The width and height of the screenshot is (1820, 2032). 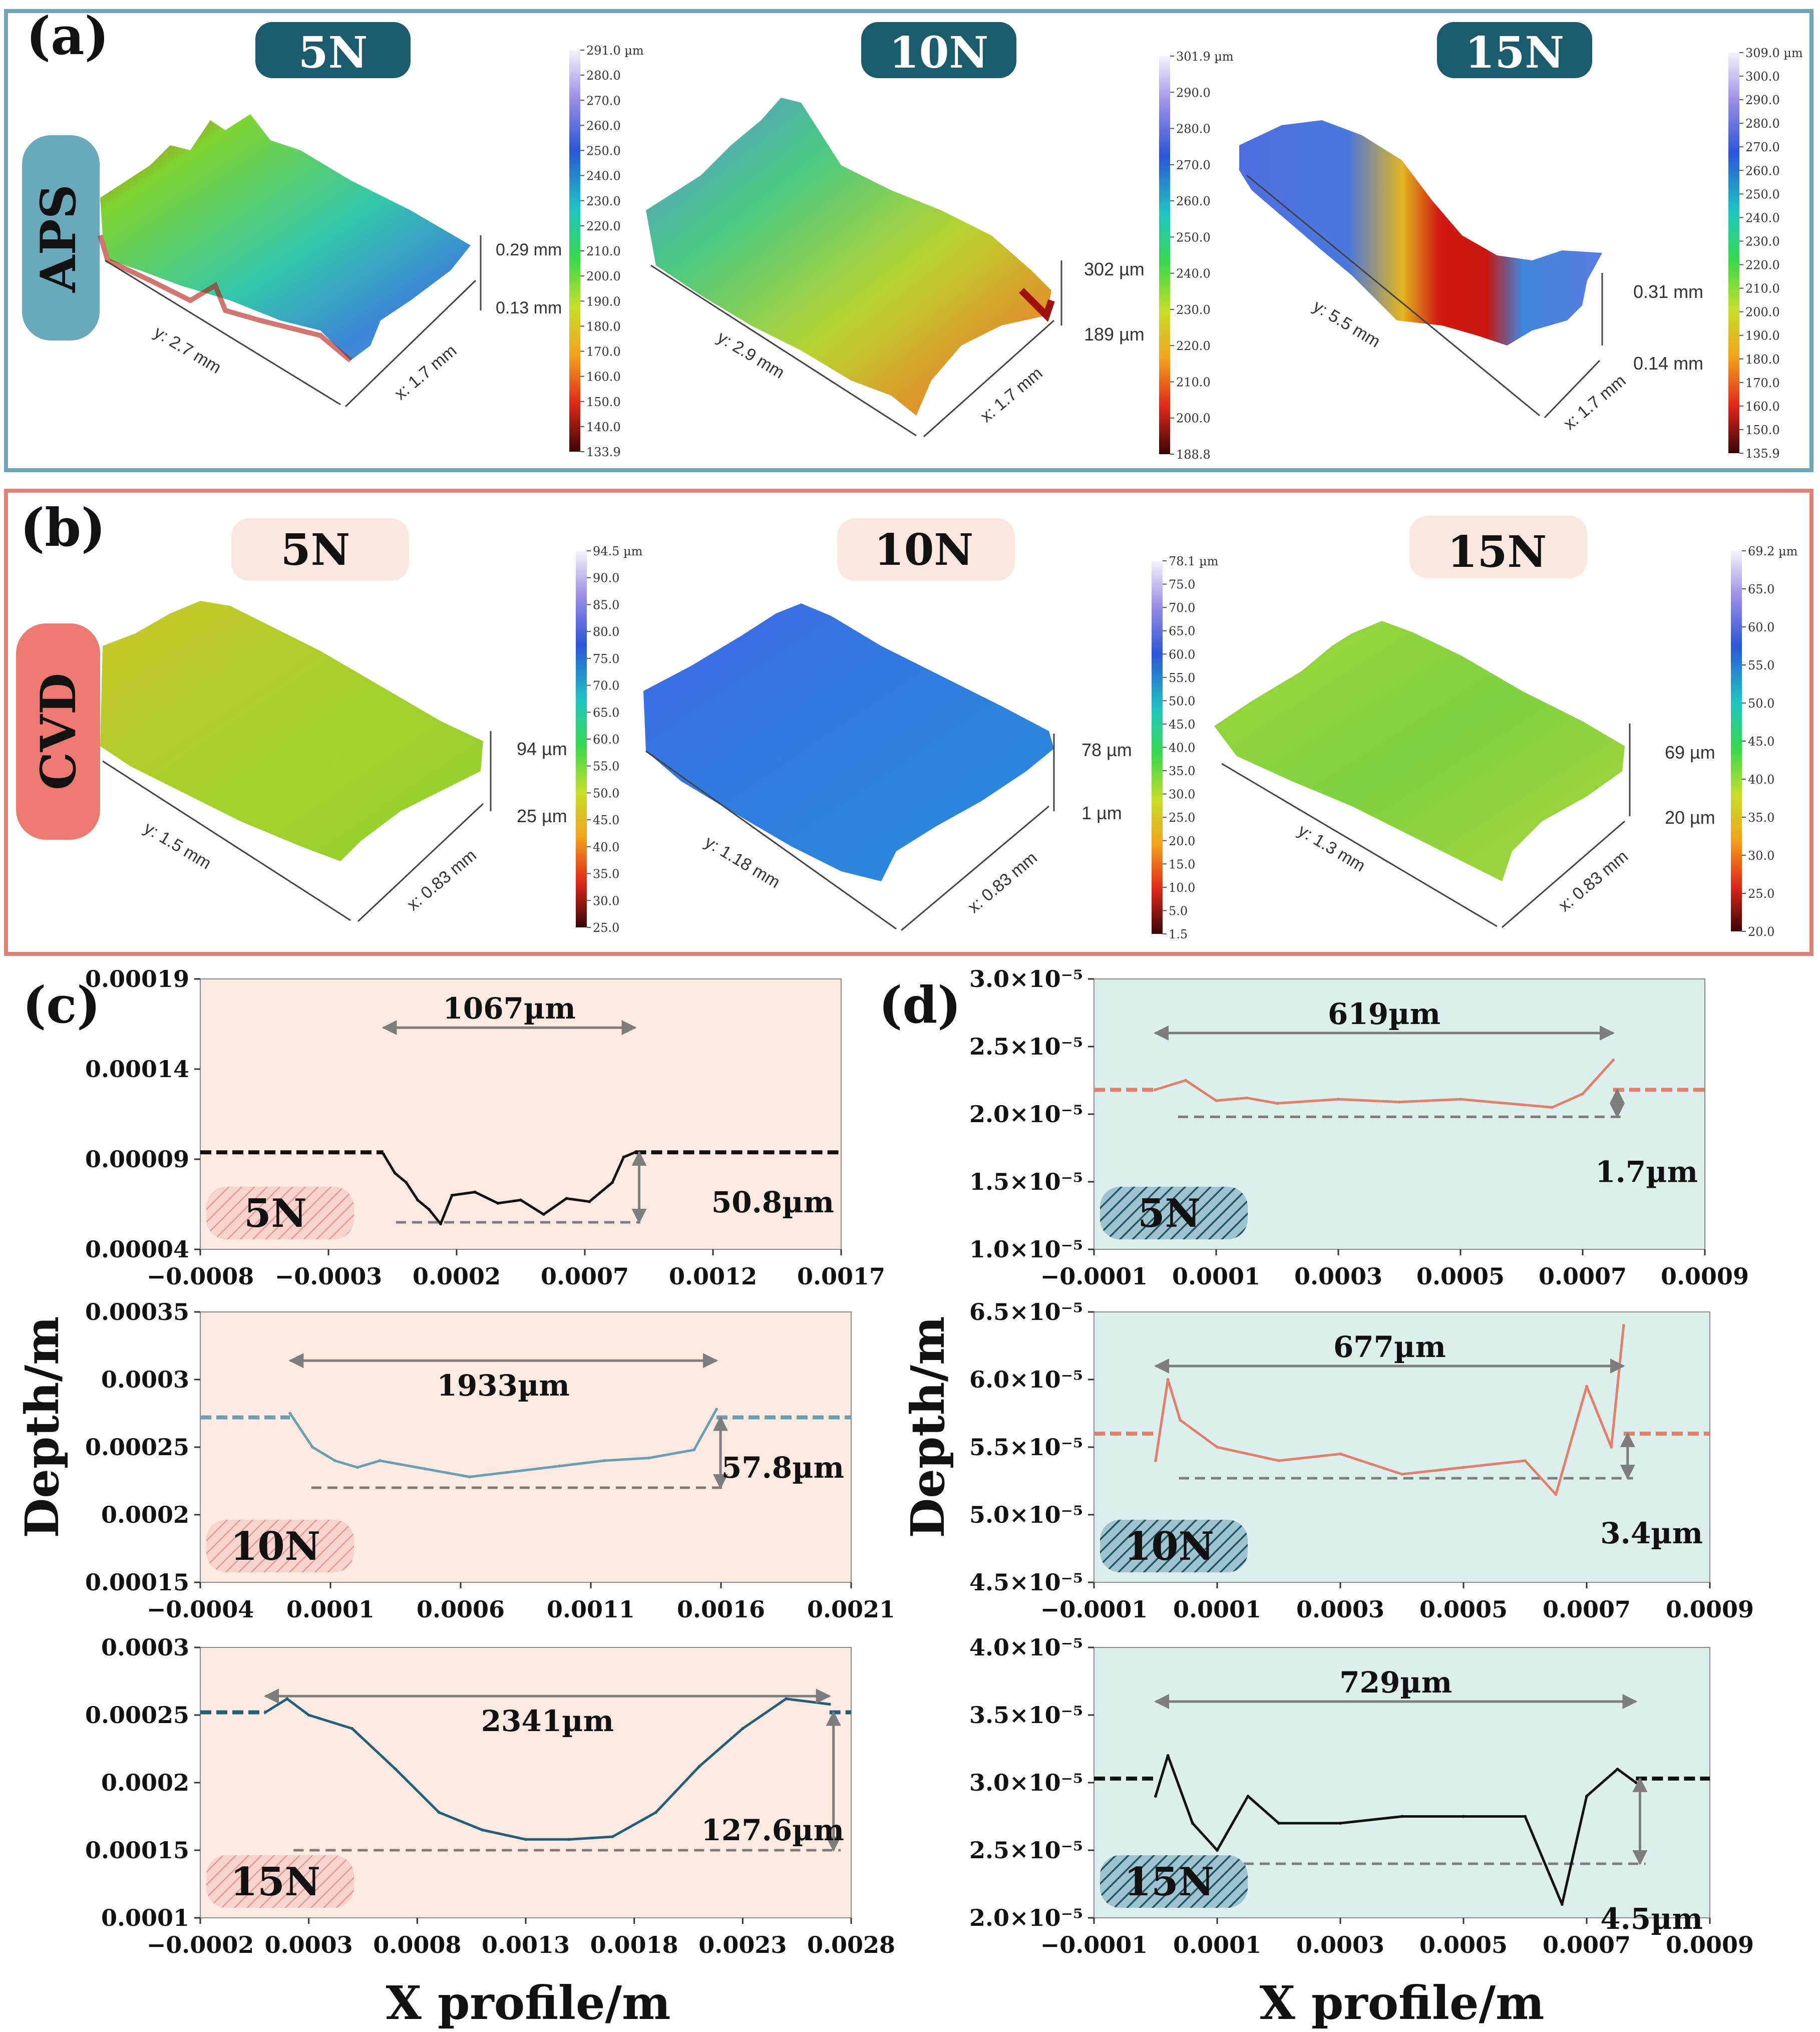 I want to click on y-tick-label: 0.0001, so click(x=145, y=1917).